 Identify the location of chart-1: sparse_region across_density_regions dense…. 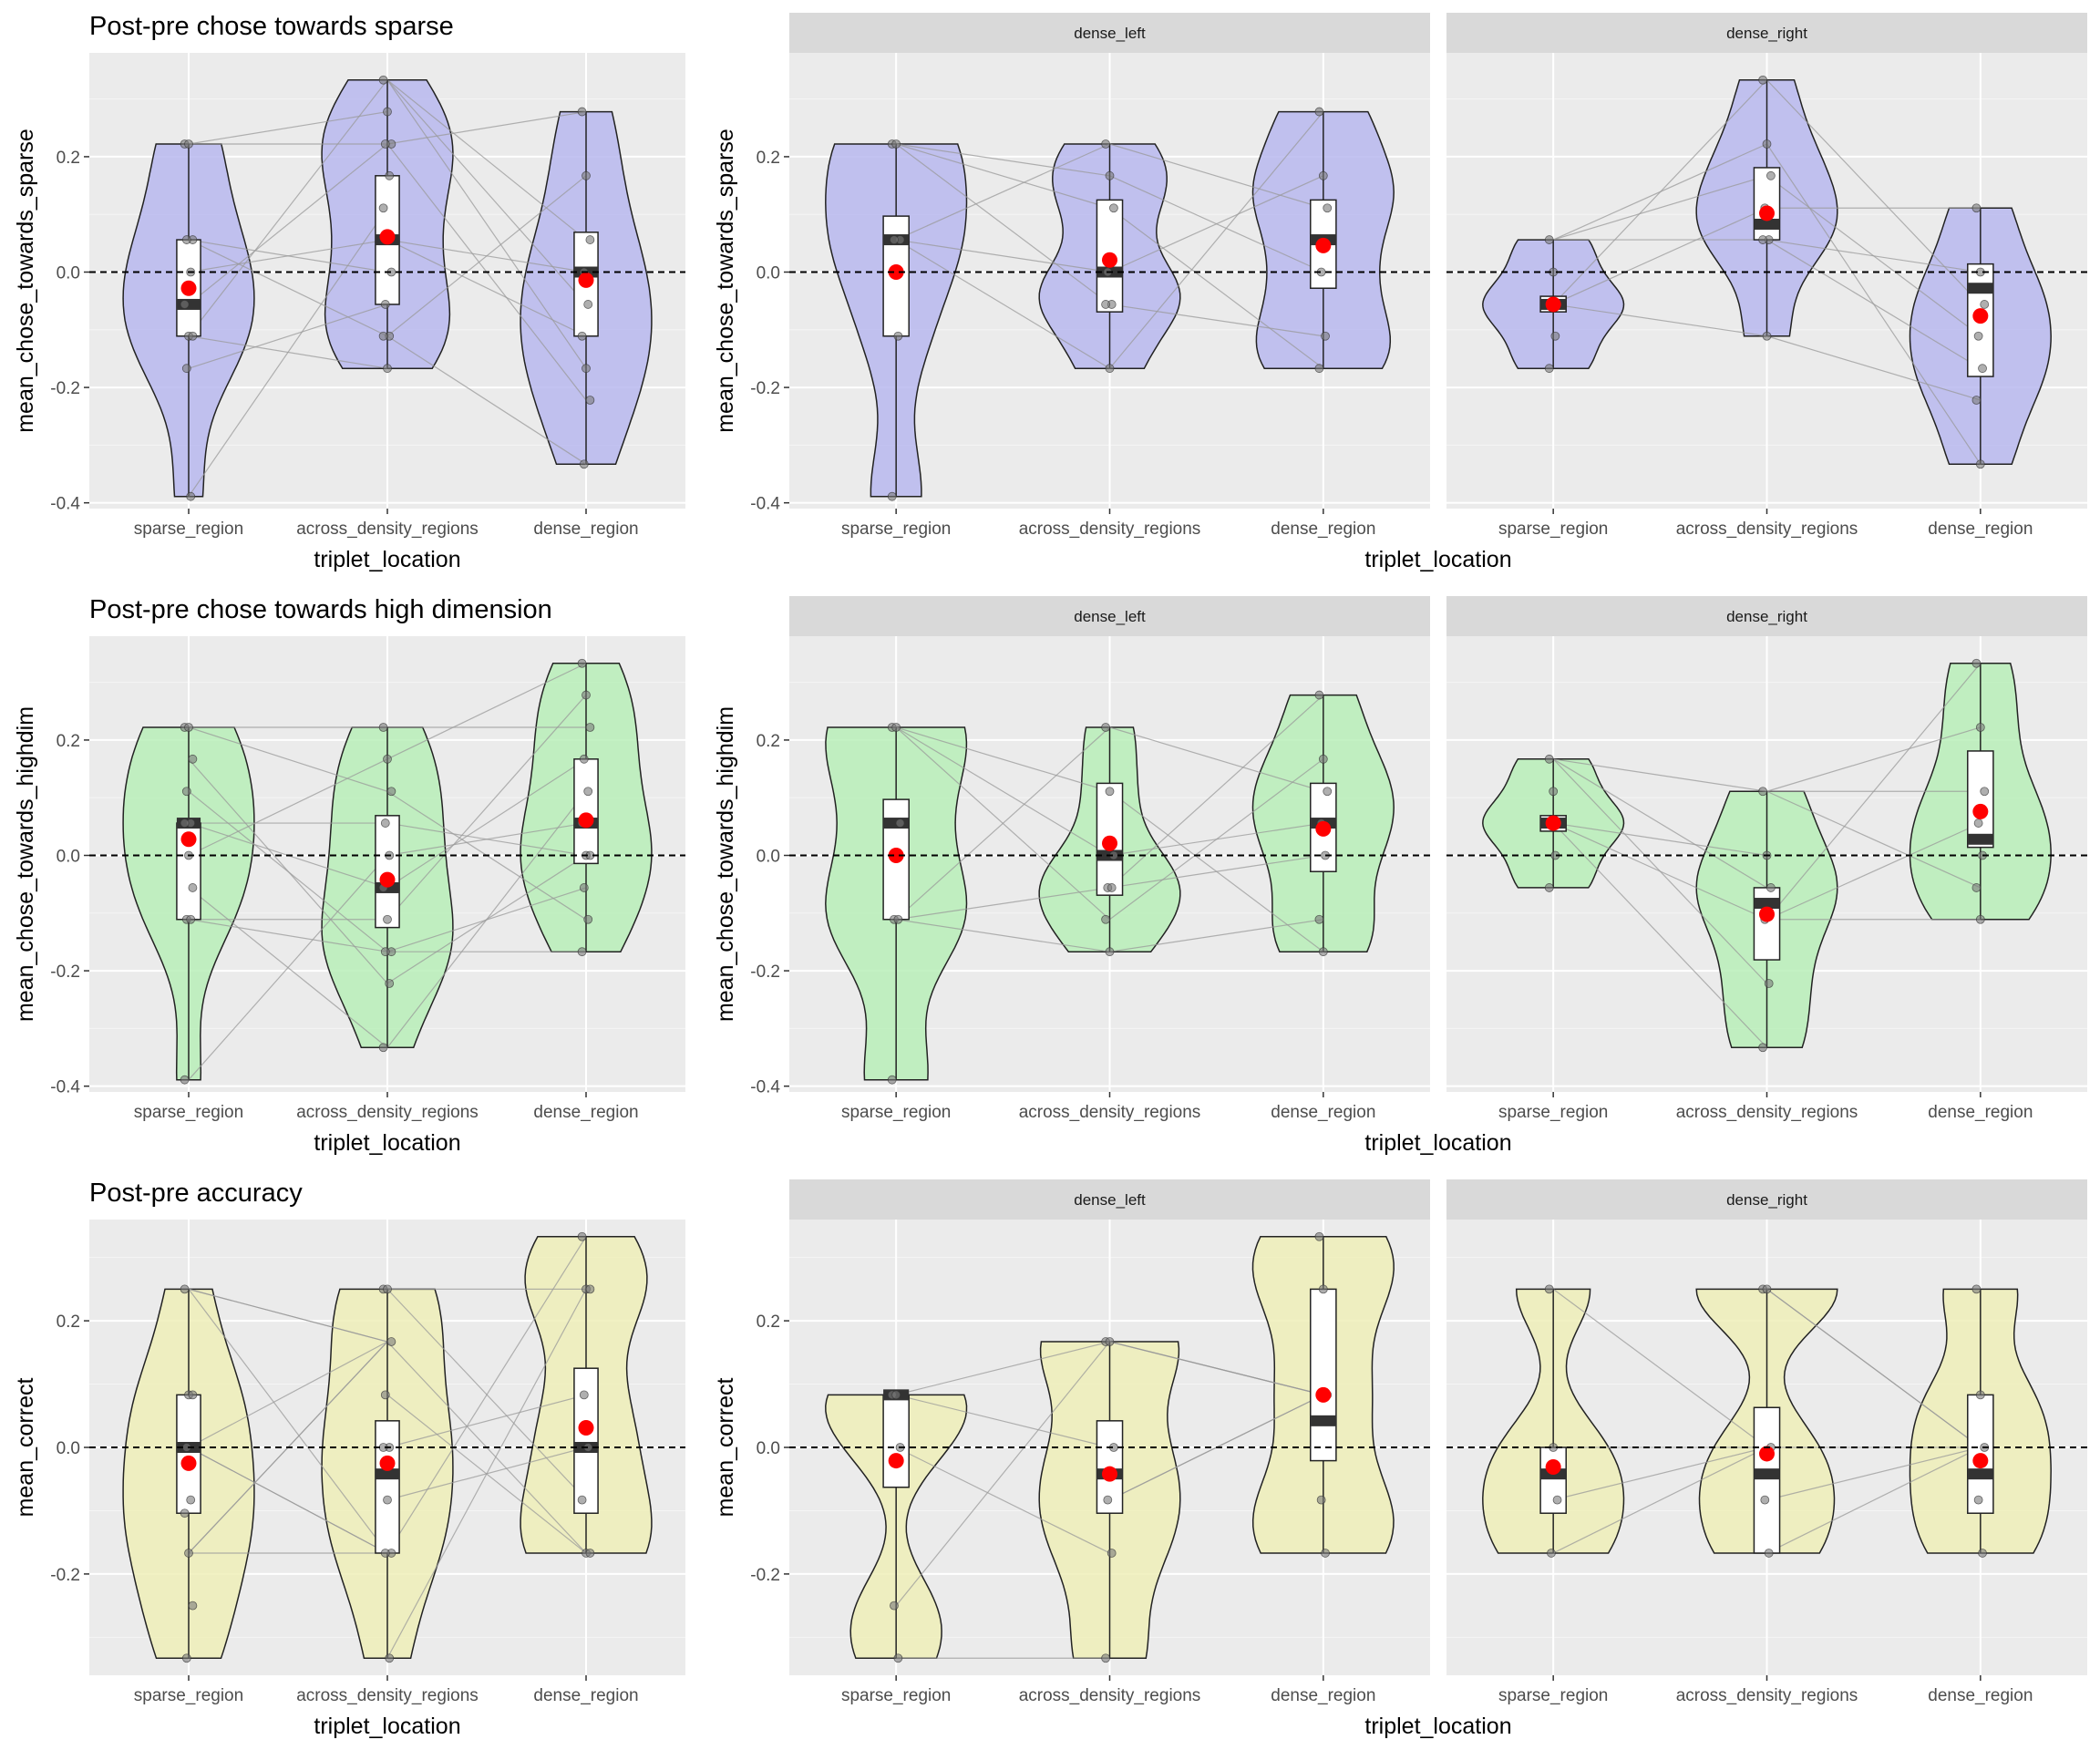
(349, 875).